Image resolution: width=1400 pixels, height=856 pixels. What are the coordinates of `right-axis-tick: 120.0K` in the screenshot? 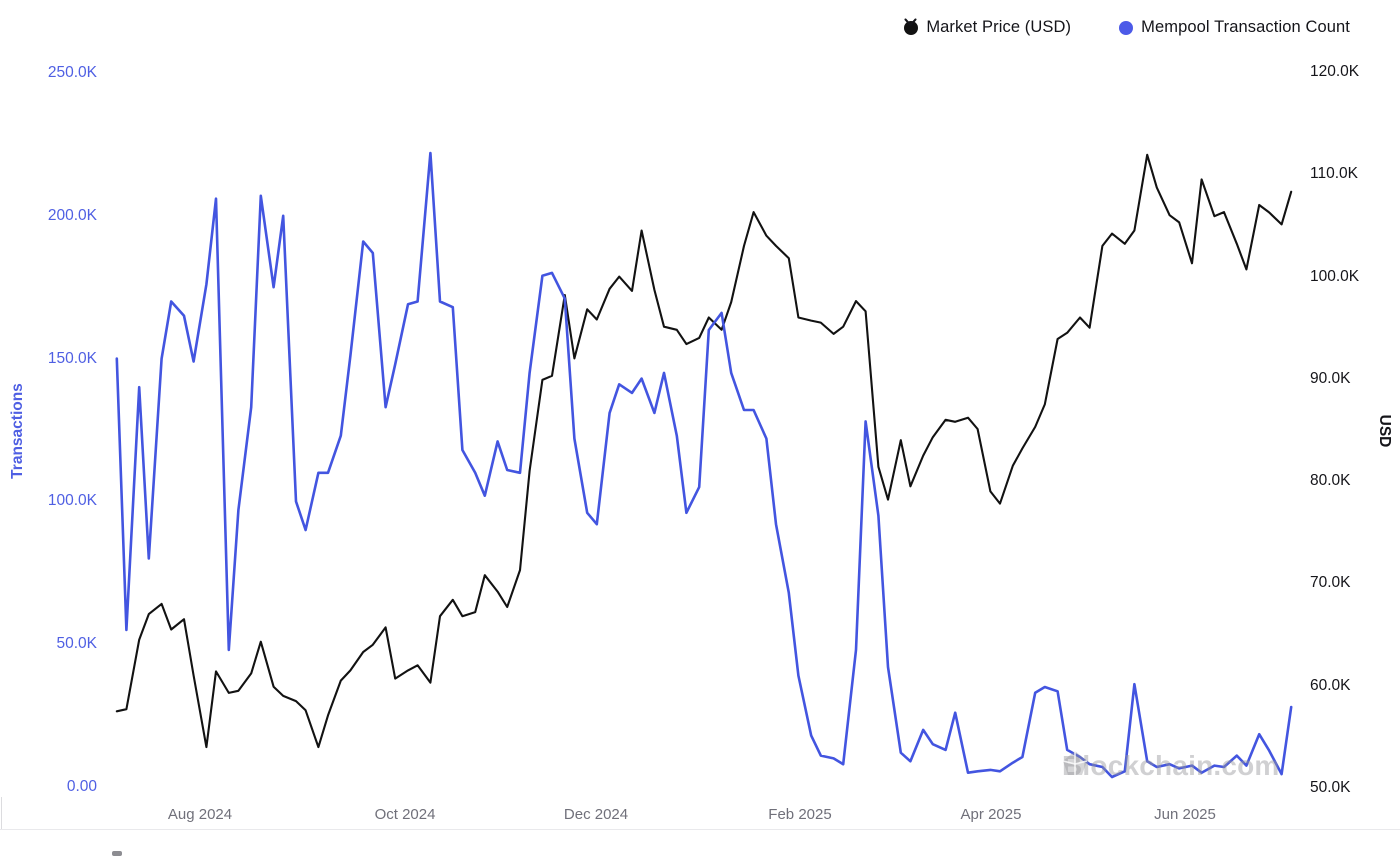 It's located at (1335, 71).